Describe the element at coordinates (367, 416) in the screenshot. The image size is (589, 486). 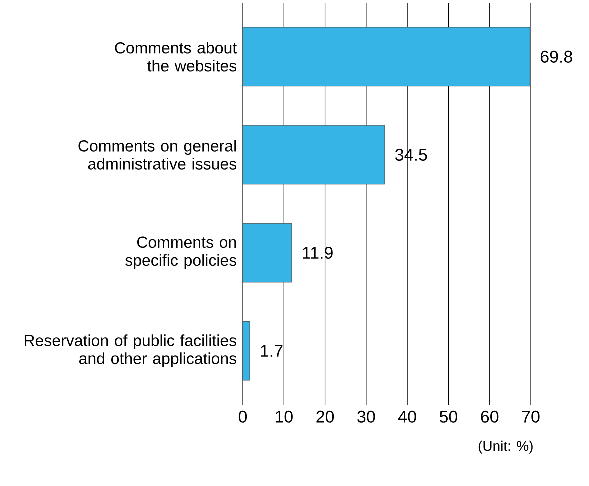
I see `x-tick-label: 30` at that location.